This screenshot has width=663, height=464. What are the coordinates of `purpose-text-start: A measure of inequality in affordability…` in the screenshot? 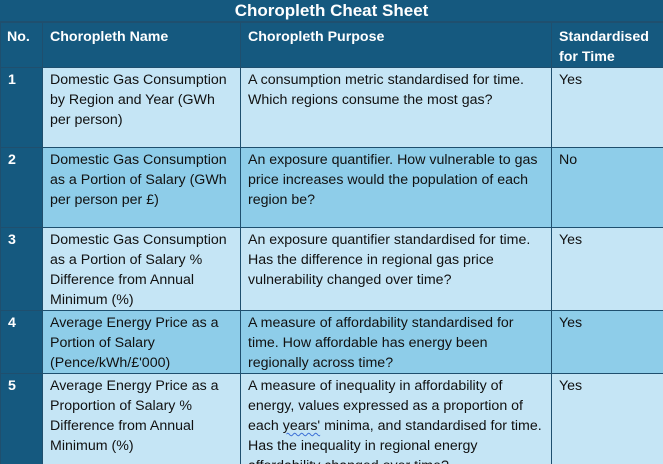 It's located at (385, 406).